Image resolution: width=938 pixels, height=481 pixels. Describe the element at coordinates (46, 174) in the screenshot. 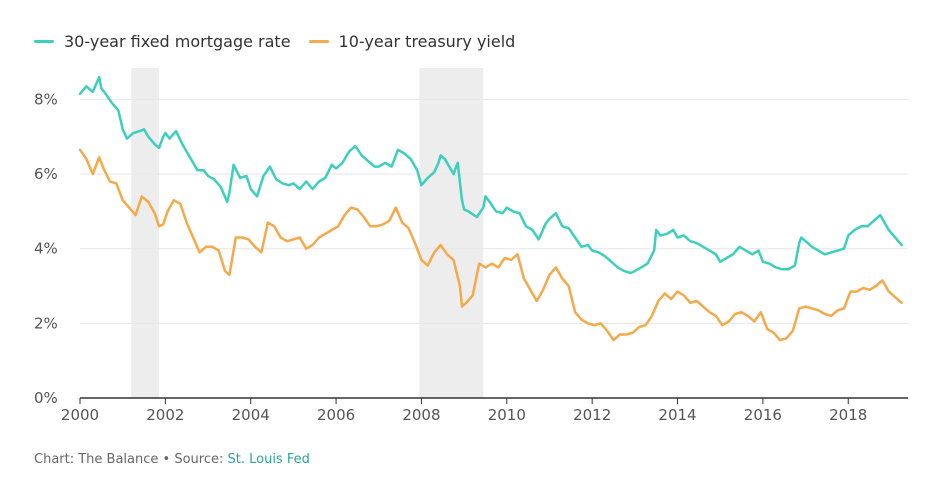

I see `y-tick-label-6: 6%` at that location.